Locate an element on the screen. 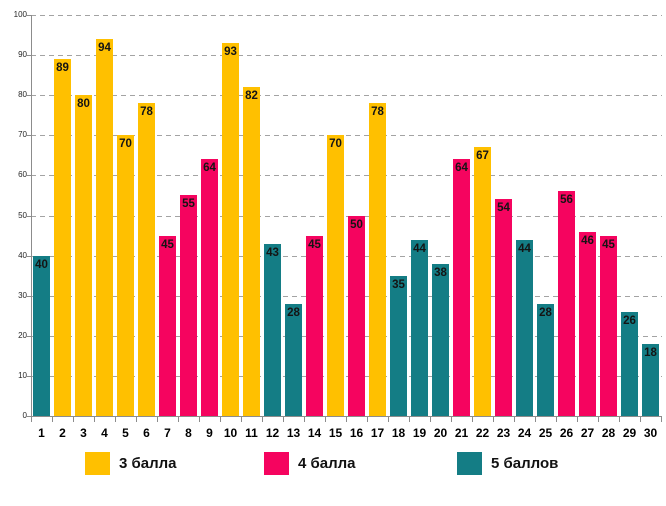 The image size is (666, 506). bar-value-label-17: 78 is located at coordinates (377, 112).